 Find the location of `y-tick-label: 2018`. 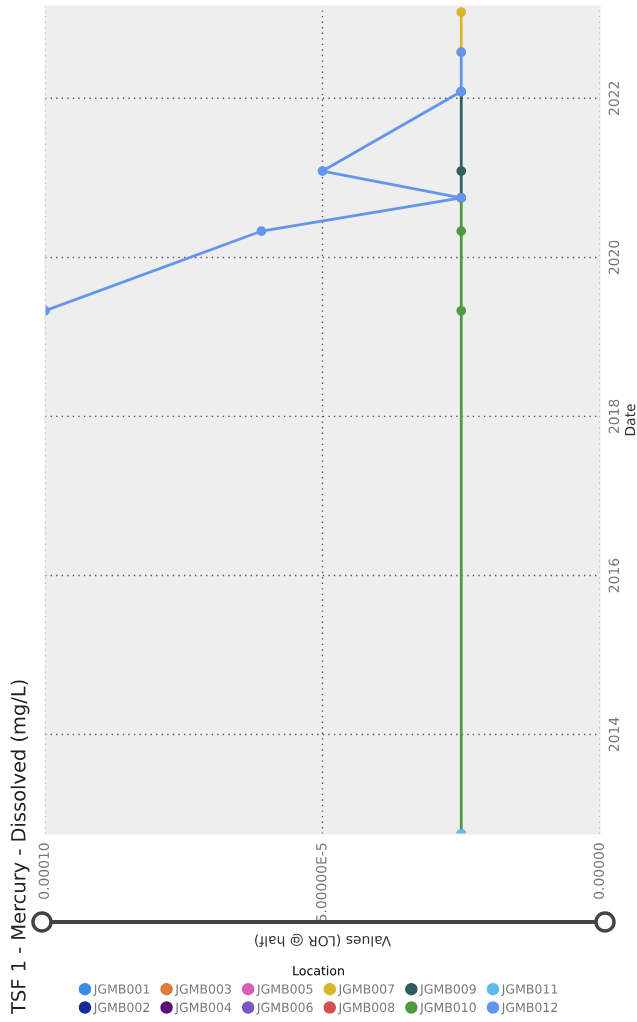

y-tick-label: 2018 is located at coordinates (614, 416).